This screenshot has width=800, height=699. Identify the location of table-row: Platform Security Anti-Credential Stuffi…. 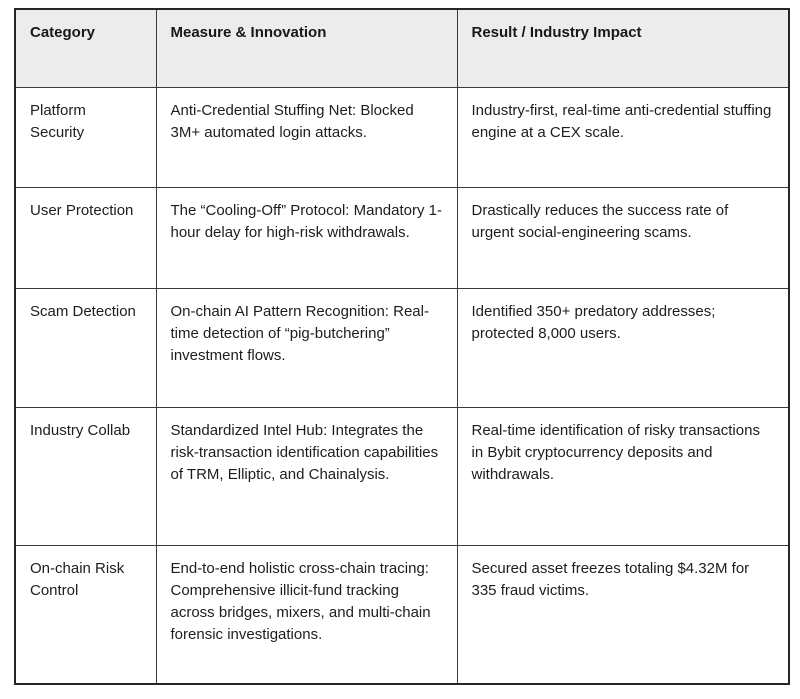
(402, 137).